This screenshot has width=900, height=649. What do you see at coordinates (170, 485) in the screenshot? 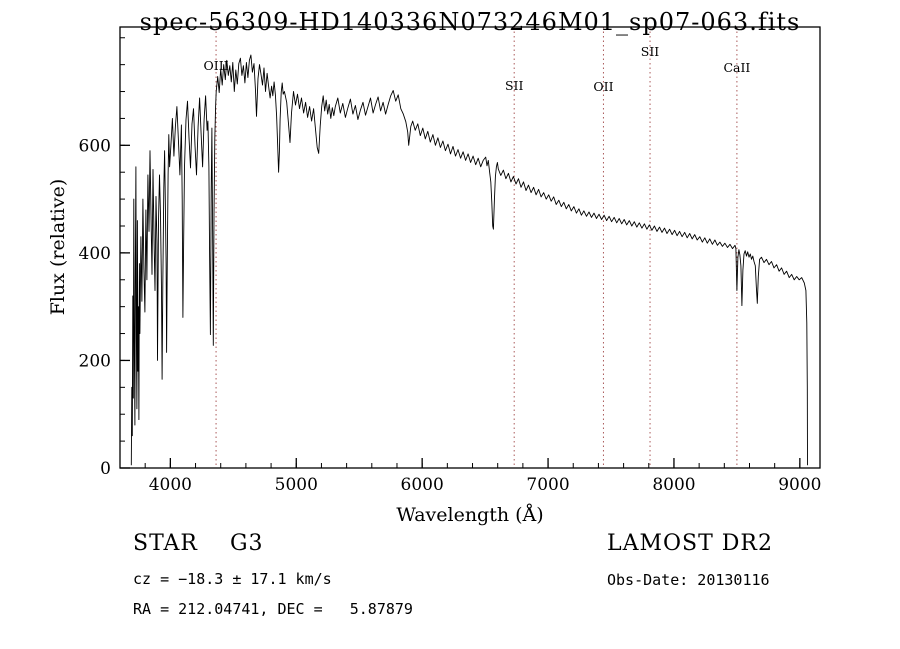
I see `x-tick-label: 4000` at bounding box center [170, 485].